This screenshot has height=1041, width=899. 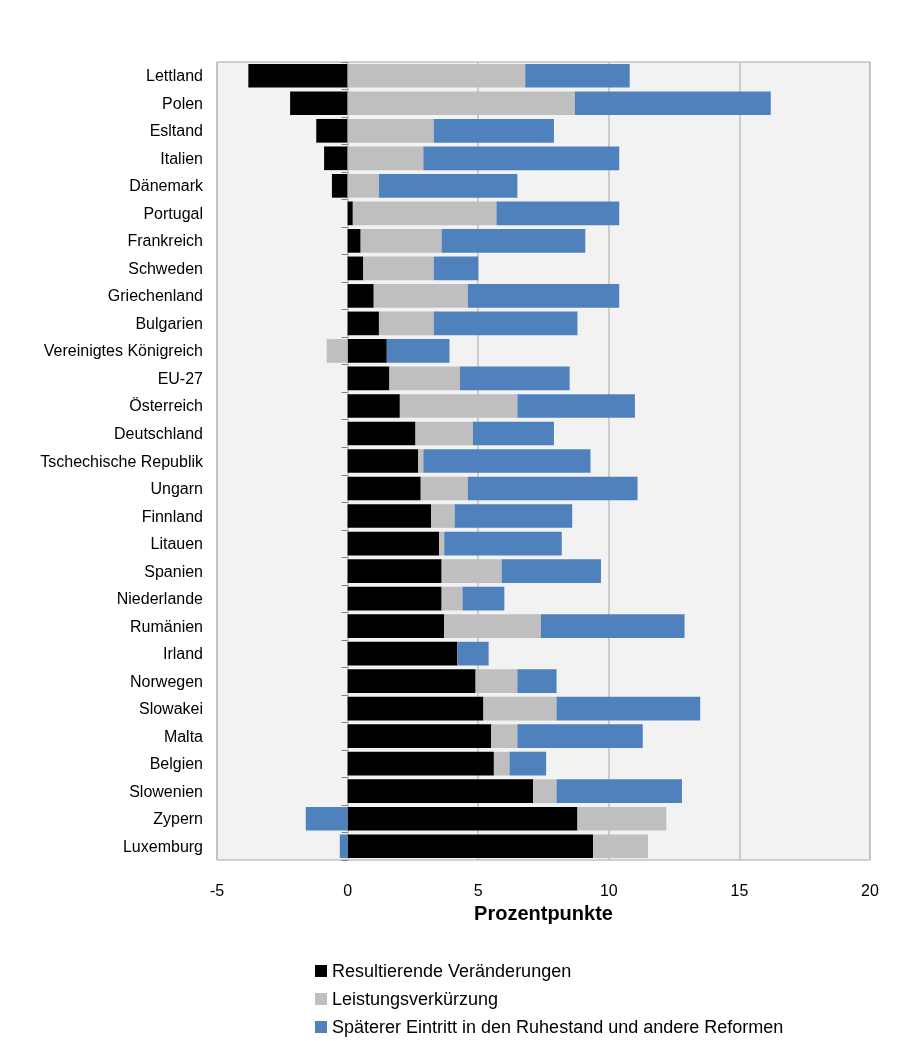 I want to click on y-tick-label: Frankreich, so click(x=165, y=241).